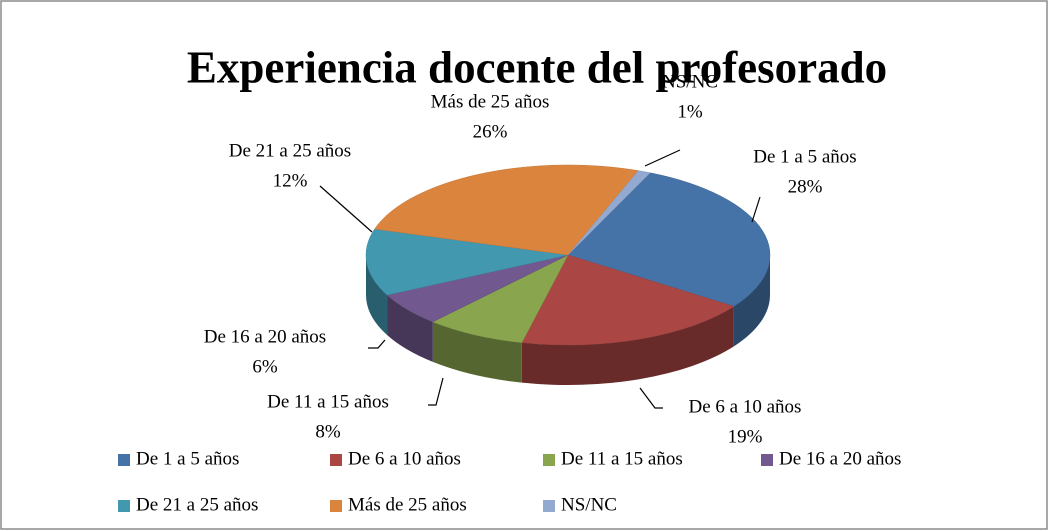  I want to click on data-label-name: De 6 a 10 años, so click(745, 406).